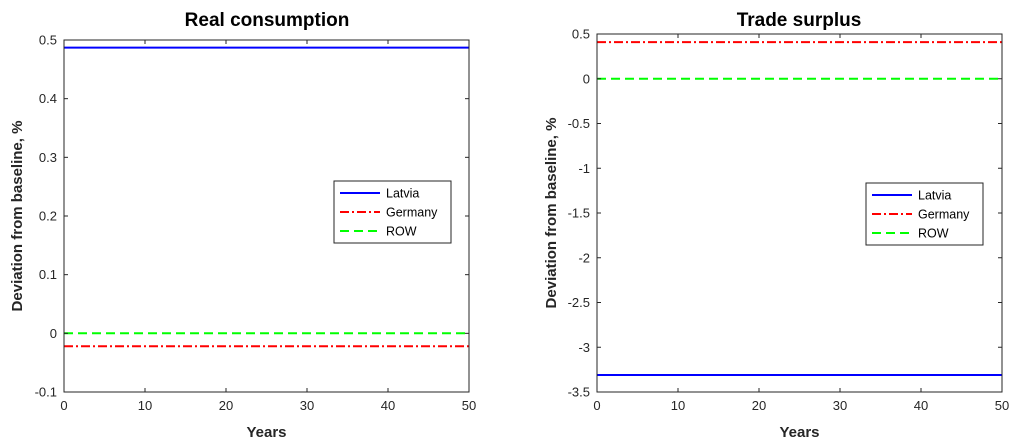  What do you see at coordinates (584, 347) in the screenshot?
I see `y-tick-label: -3` at bounding box center [584, 347].